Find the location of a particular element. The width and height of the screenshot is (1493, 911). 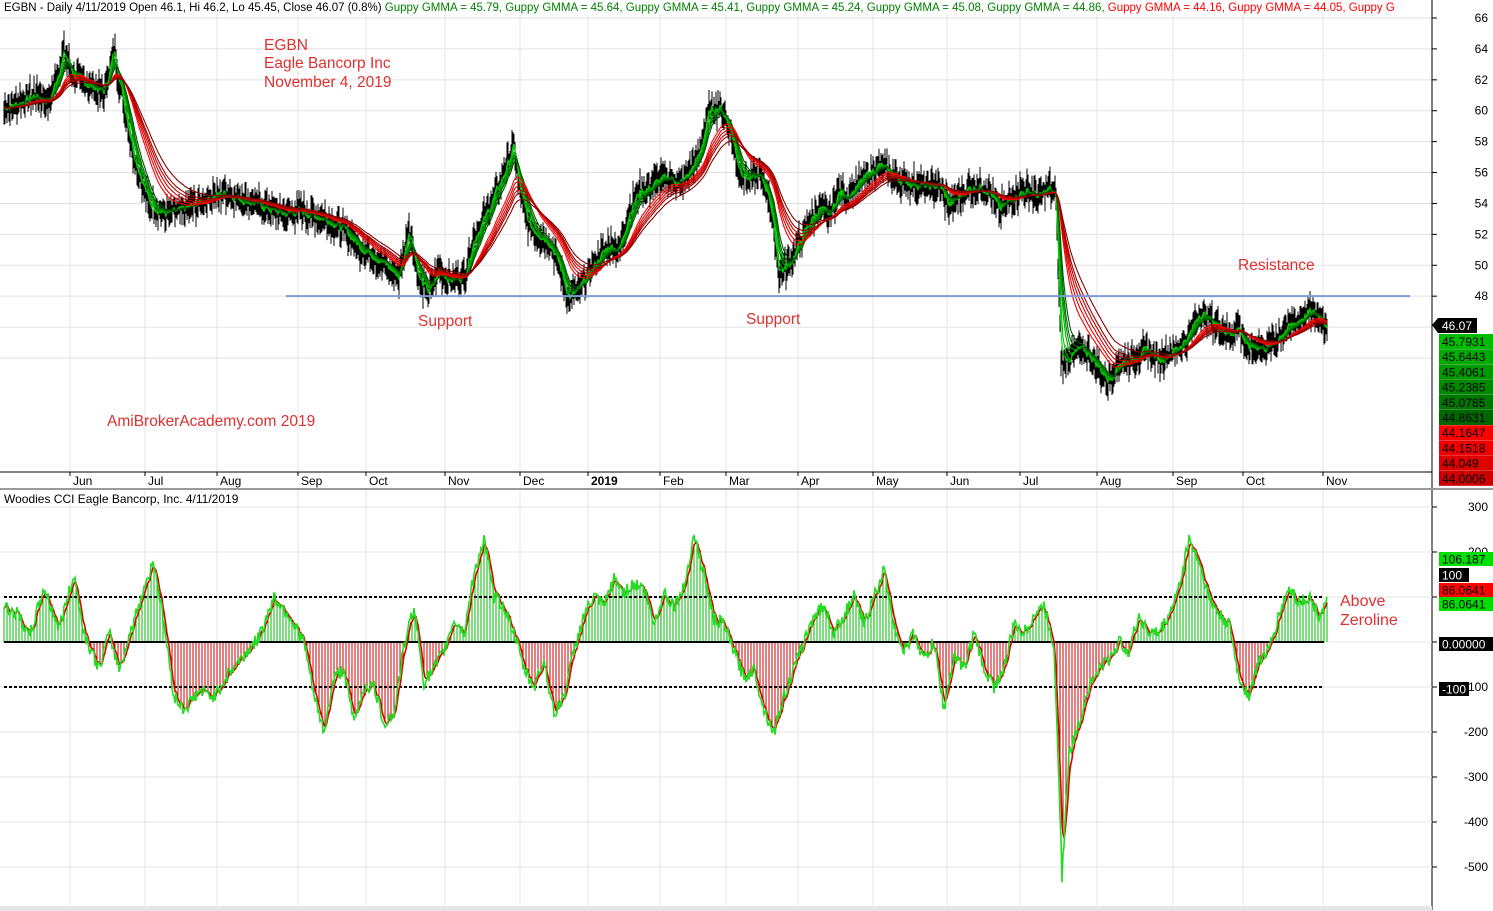

cci-value-label: 100 is located at coordinates (1452, 576).